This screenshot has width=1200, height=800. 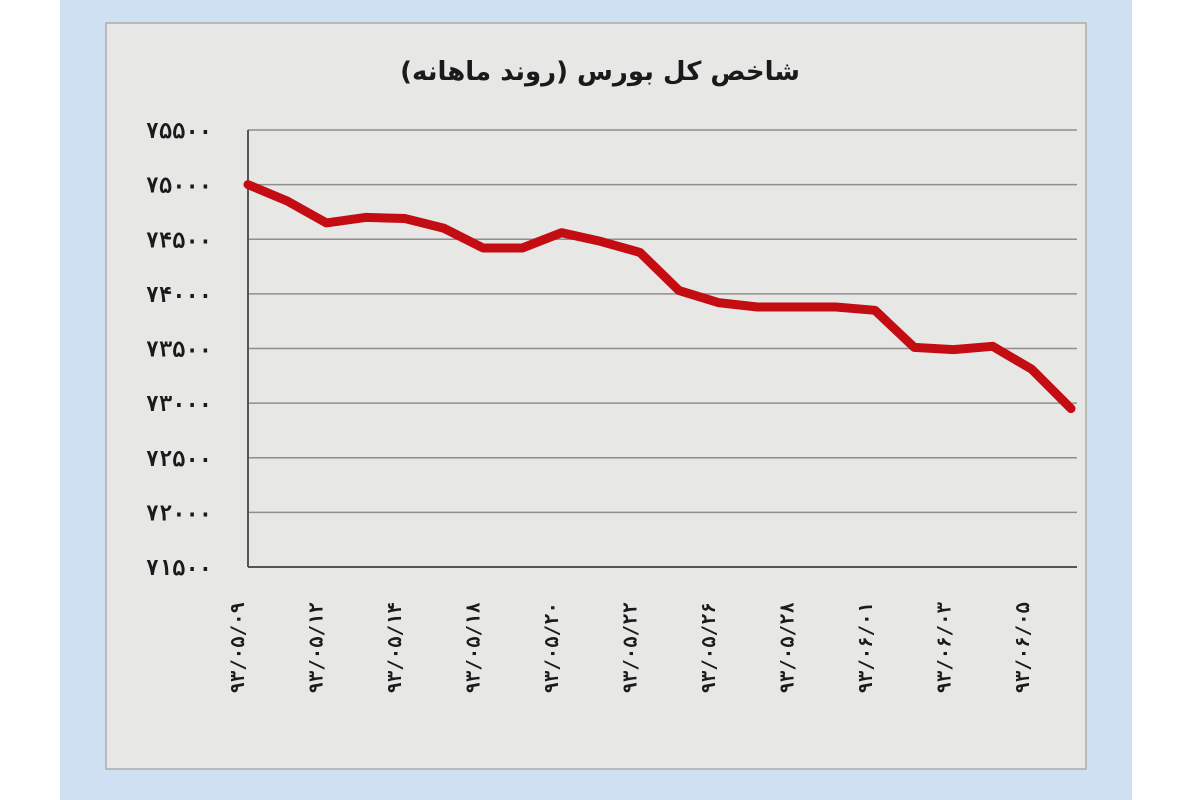 I want to click on y-tick-label: ۷۳۰۰۰, so click(x=179, y=404).